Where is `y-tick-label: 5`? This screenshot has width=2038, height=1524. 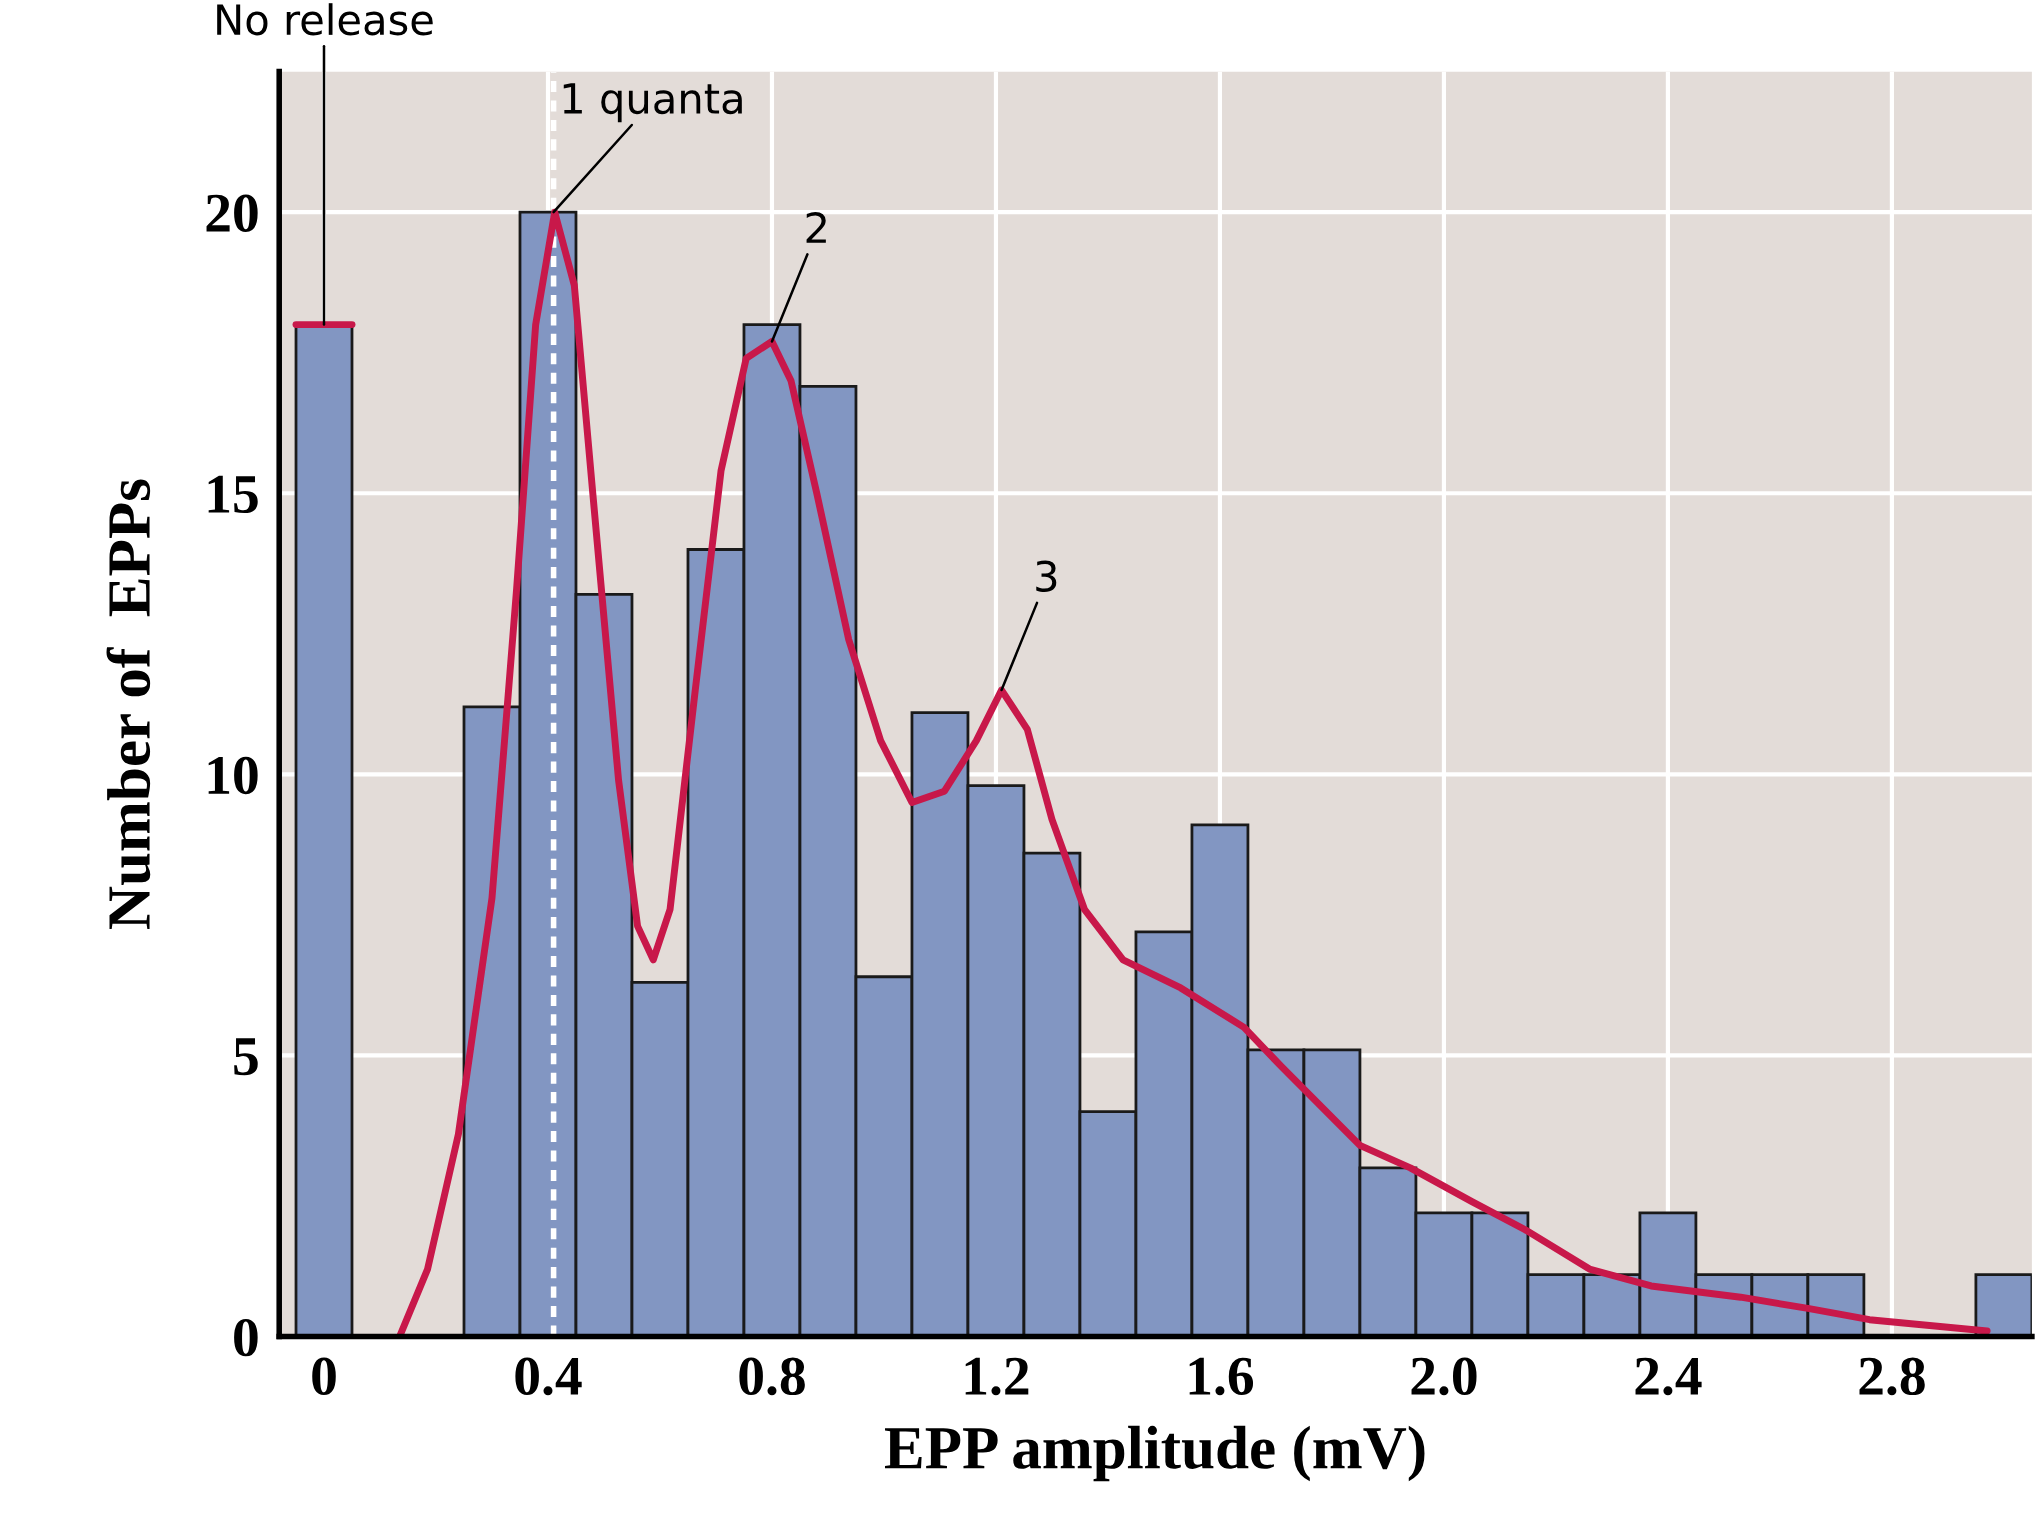
y-tick-label: 5 is located at coordinates (246, 1057).